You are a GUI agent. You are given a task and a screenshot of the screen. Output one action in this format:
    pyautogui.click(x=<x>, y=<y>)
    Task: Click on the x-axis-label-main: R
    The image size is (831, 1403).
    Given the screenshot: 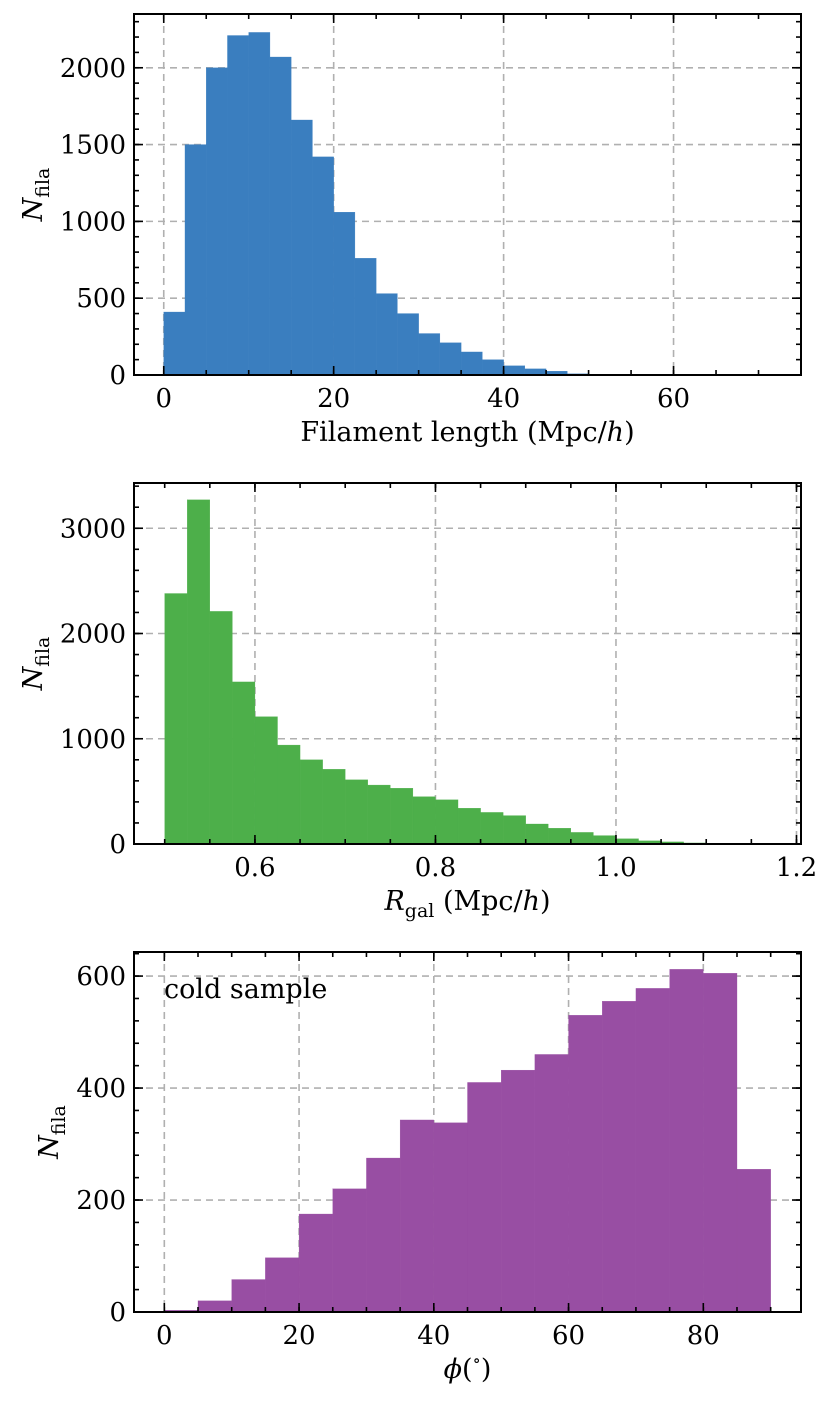 What is the action you would take?
    pyautogui.click(x=393, y=901)
    